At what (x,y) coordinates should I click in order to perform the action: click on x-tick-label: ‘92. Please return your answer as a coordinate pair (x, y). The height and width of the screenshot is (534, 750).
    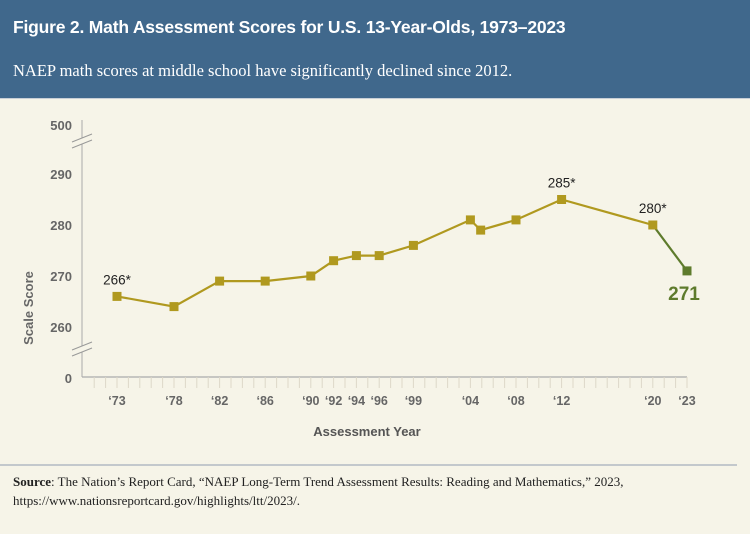
    Looking at the image, I should click on (333, 401).